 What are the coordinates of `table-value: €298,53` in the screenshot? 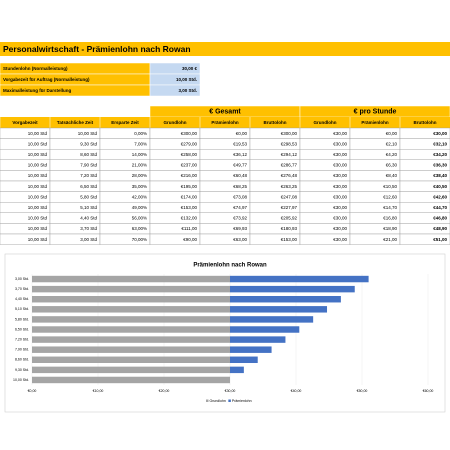 It's located at (289, 143).